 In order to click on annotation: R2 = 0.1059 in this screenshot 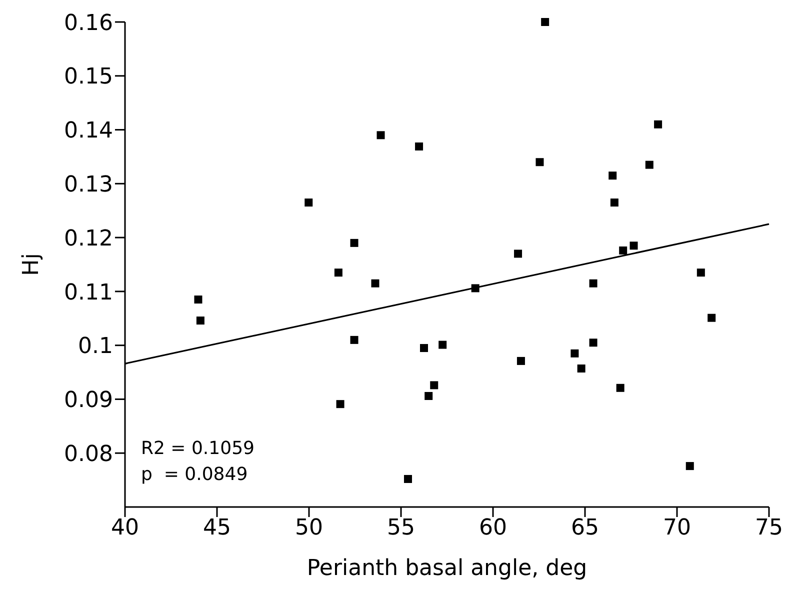, I will do `click(197, 449)`.